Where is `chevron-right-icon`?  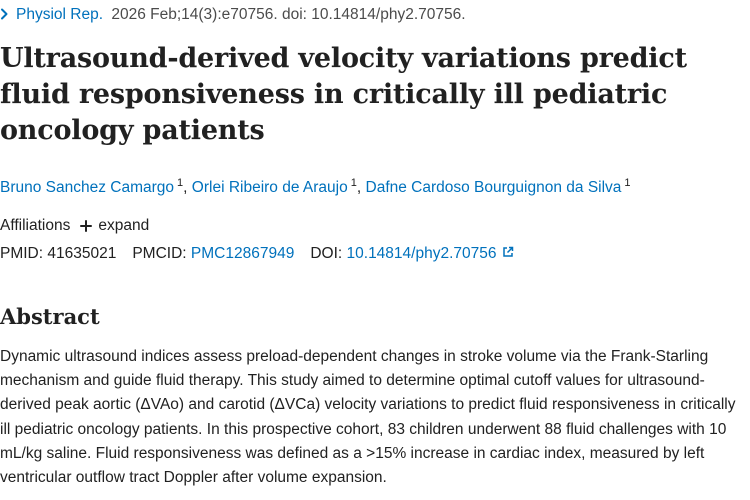 chevron-right-icon is located at coordinates (5, 15).